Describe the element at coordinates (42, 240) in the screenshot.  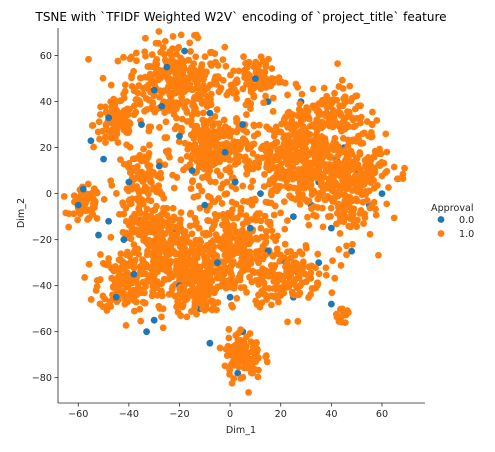
I see `y-tick-label: −20` at that location.